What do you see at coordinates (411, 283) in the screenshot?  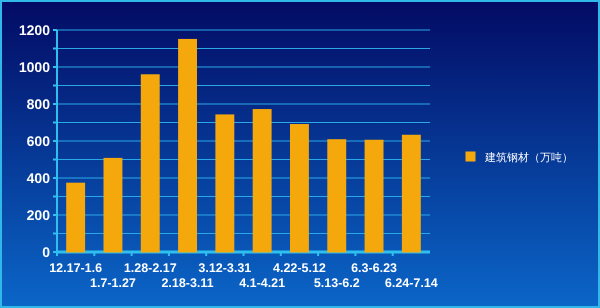 I see `x-tick-label: 6.24-7.14` at bounding box center [411, 283].